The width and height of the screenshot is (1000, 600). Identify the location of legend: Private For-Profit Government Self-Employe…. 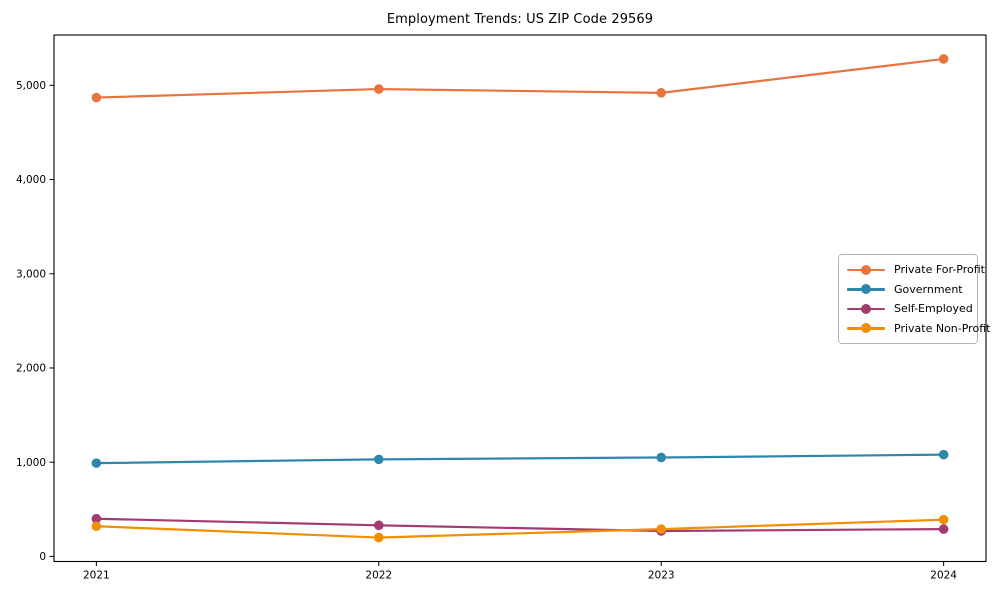
(914, 299).